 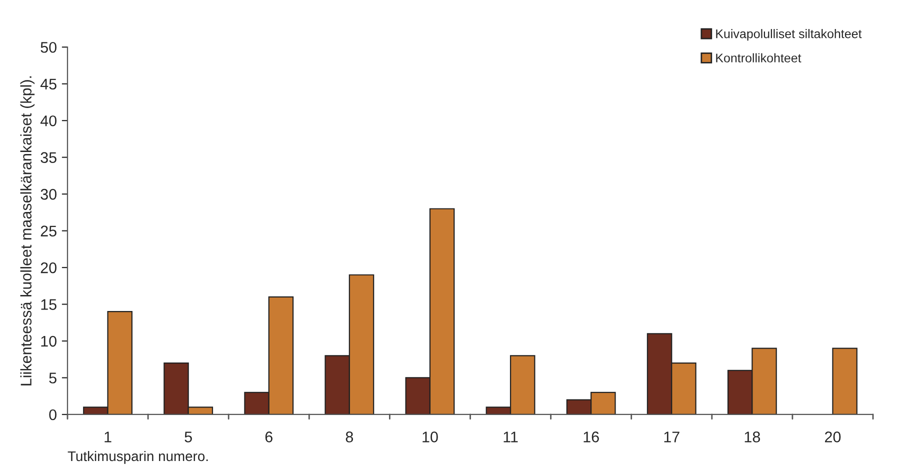 What do you see at coordinates (48, 84) in the screenshot?
I see `y-tick-label: 45` at bounding box center [48, 84].